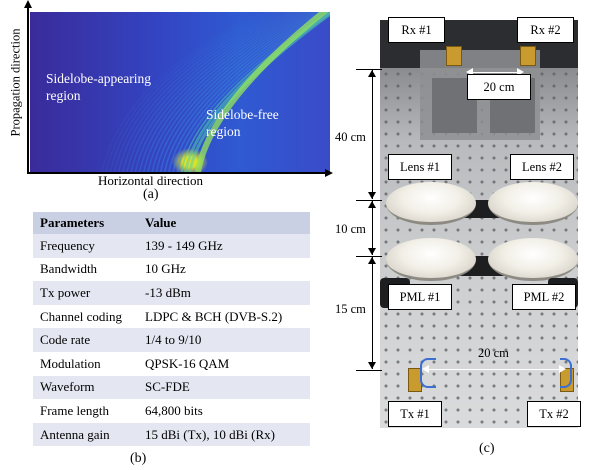  I want to click on rx-spacing-arrow-left-icon, so click(469, 72).